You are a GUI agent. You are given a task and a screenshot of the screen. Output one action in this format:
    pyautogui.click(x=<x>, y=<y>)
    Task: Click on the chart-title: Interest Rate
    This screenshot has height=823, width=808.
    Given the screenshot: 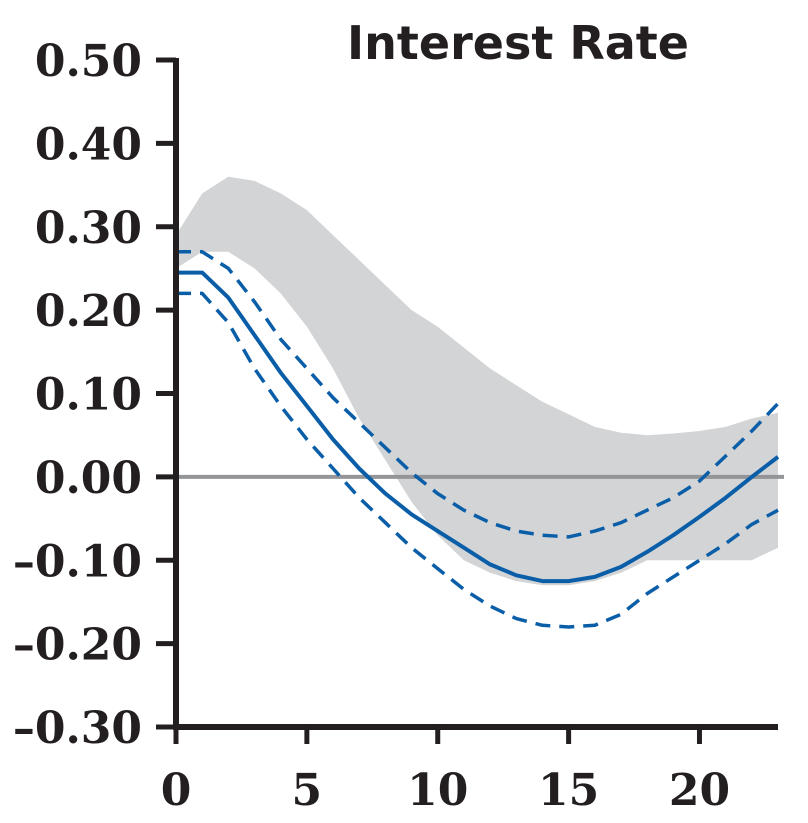 What is the action you would take?
    pyautogui.click(x=518, y=43)
    